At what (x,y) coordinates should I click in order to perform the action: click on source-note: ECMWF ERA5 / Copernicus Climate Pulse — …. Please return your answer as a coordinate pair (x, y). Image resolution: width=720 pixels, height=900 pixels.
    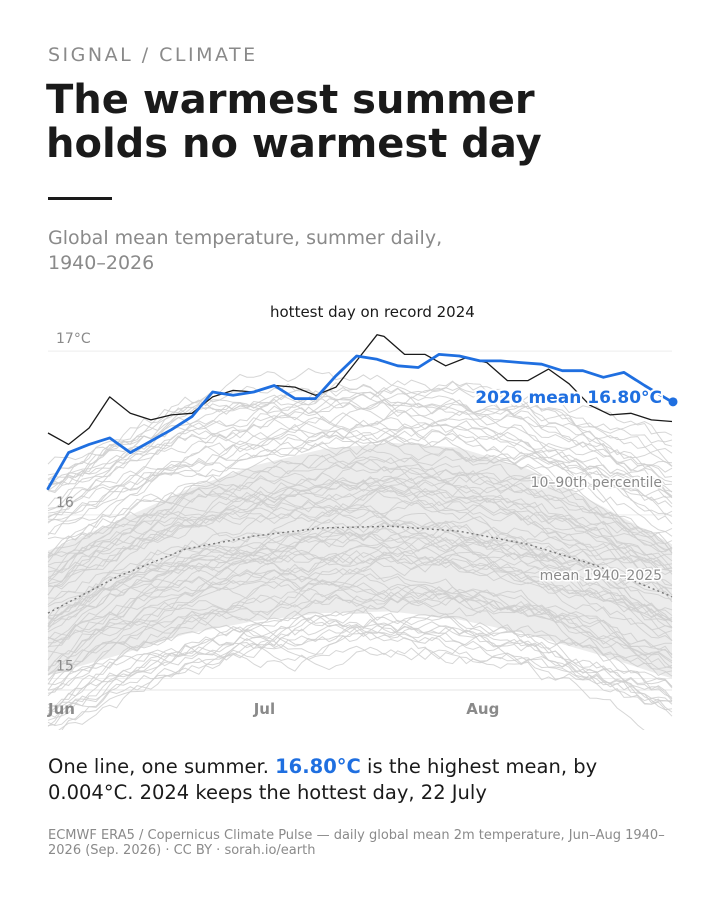
    Looking at the image, I should click on (356, 843).